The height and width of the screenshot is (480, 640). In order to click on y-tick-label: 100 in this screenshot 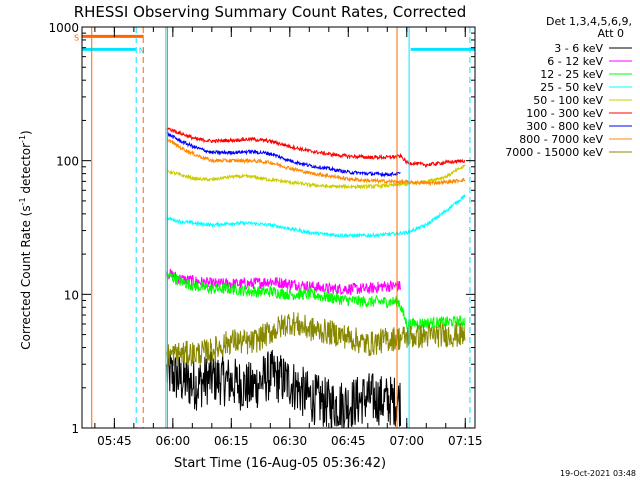, I will do `click(67, 162)`.